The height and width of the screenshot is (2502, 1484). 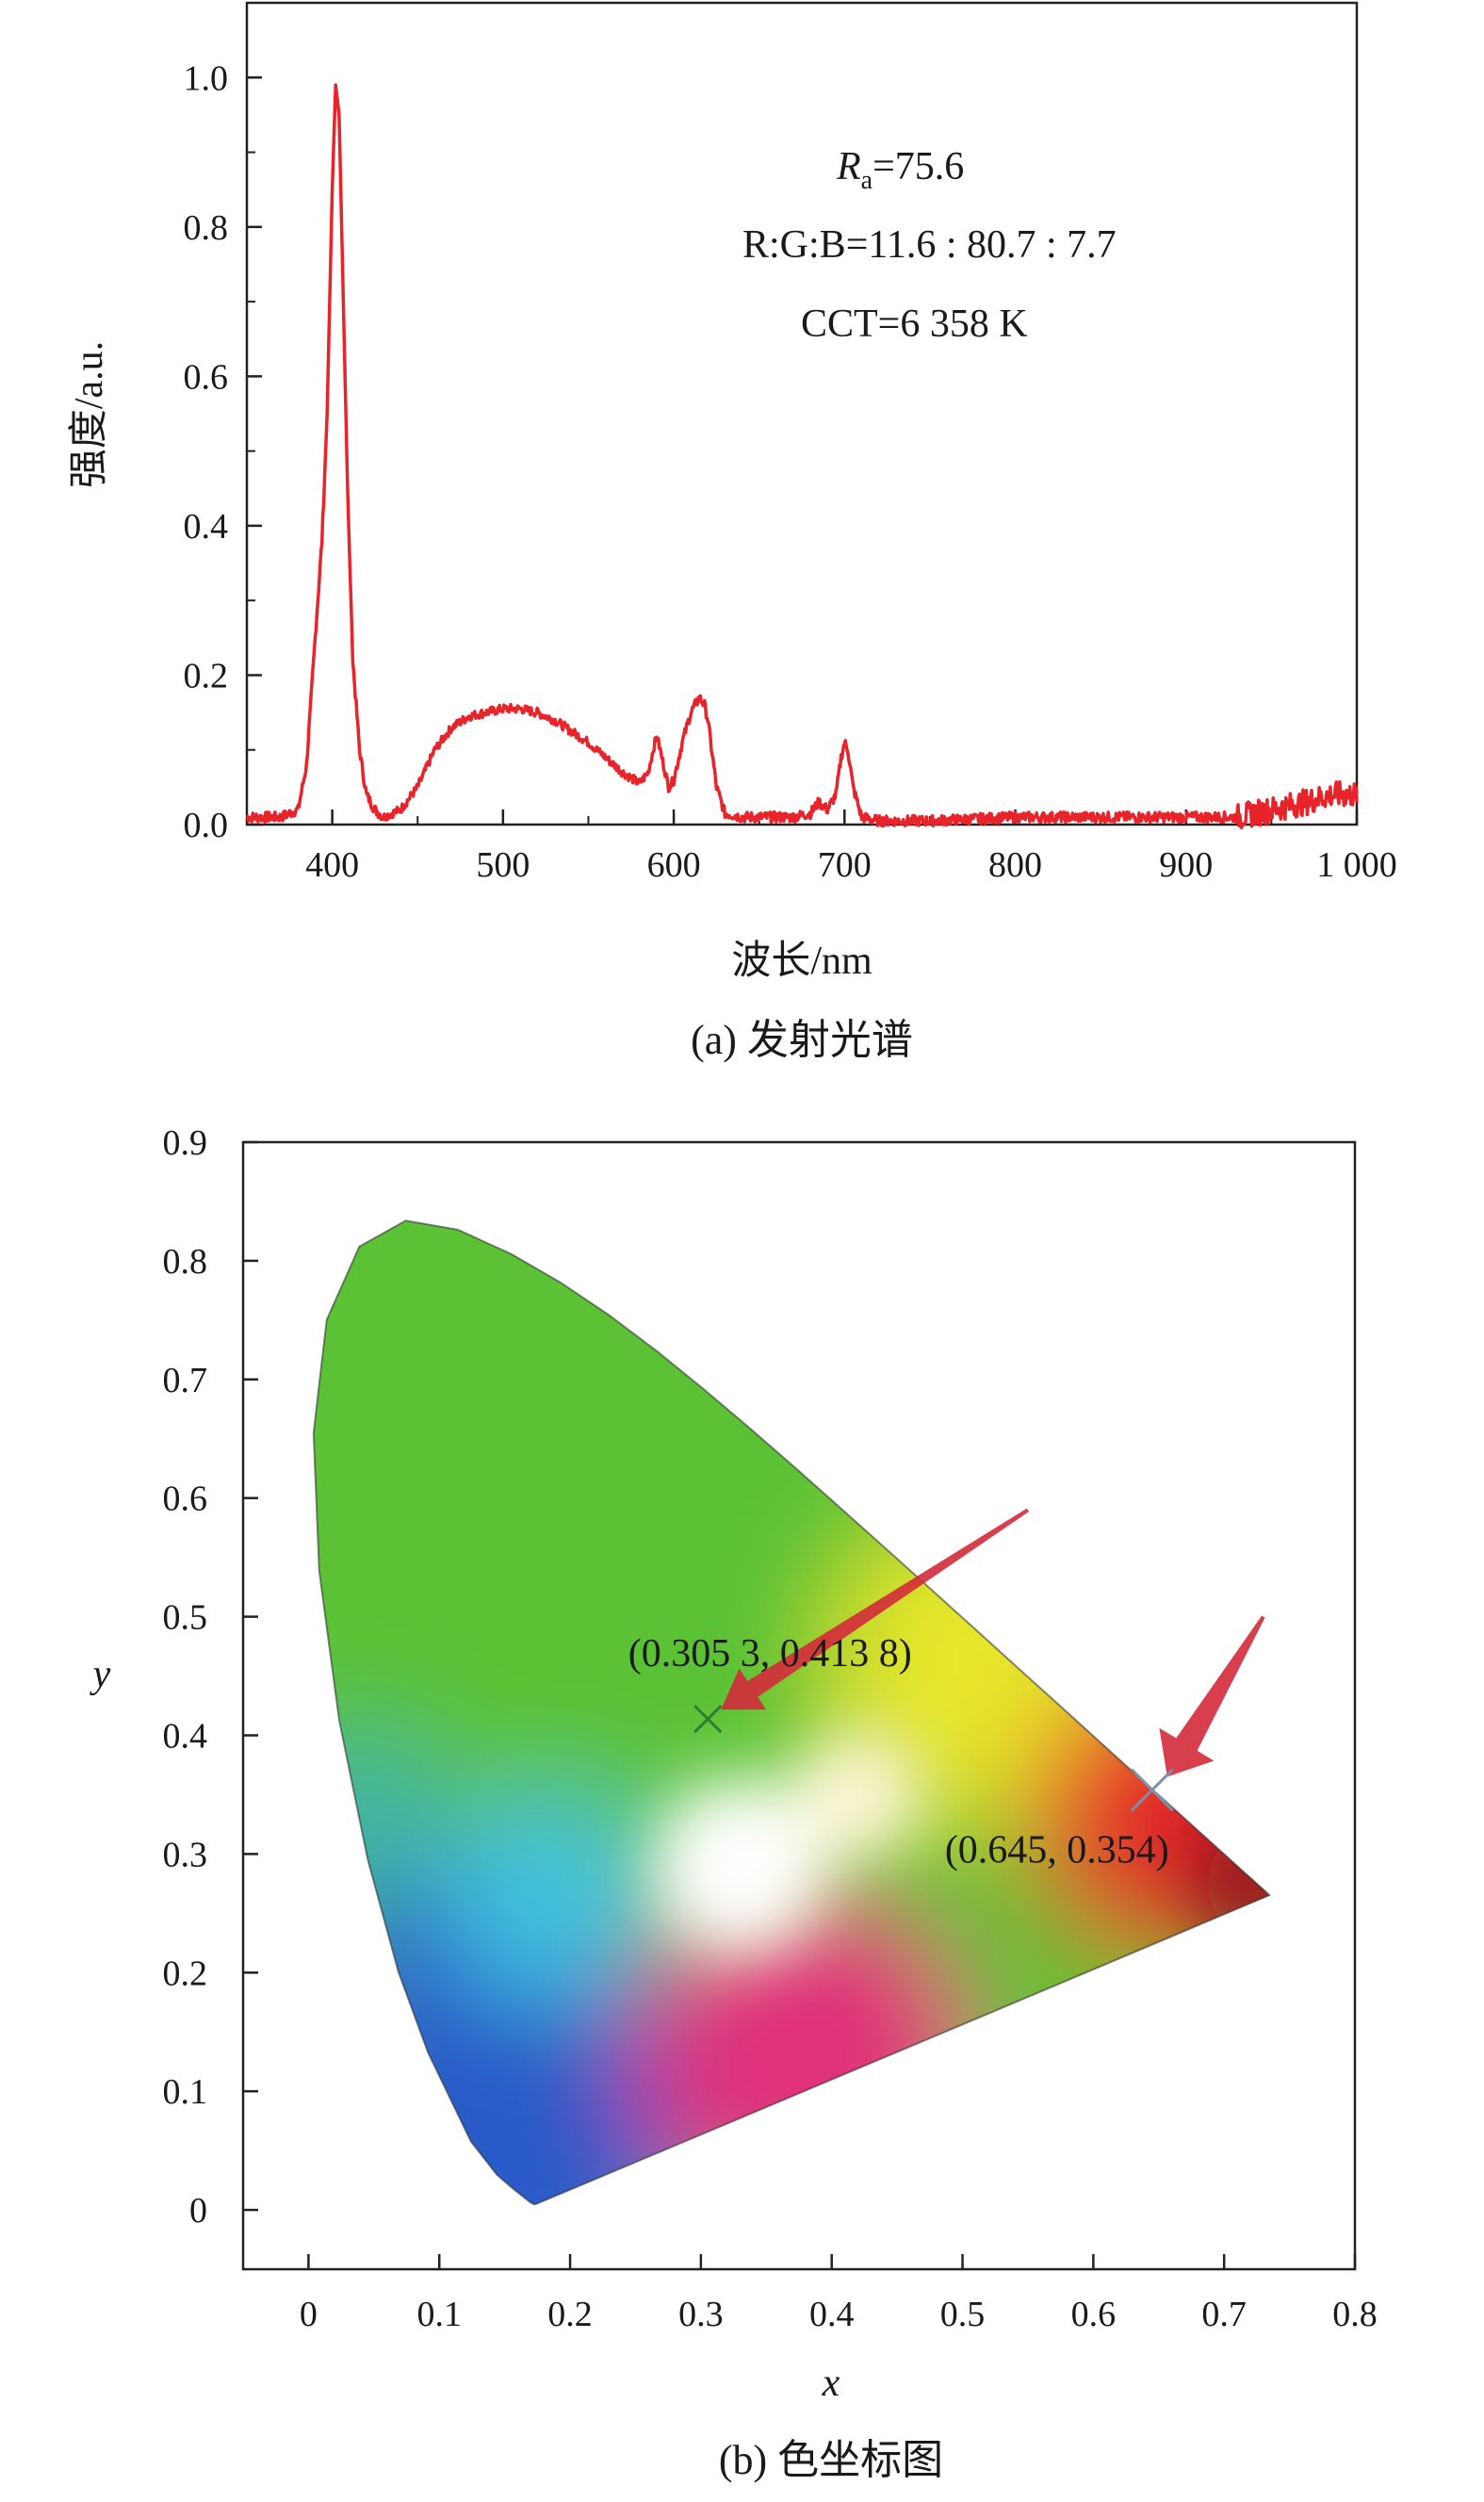 I want to click on chromaticity-arrows, so click(x=993, y=1643).